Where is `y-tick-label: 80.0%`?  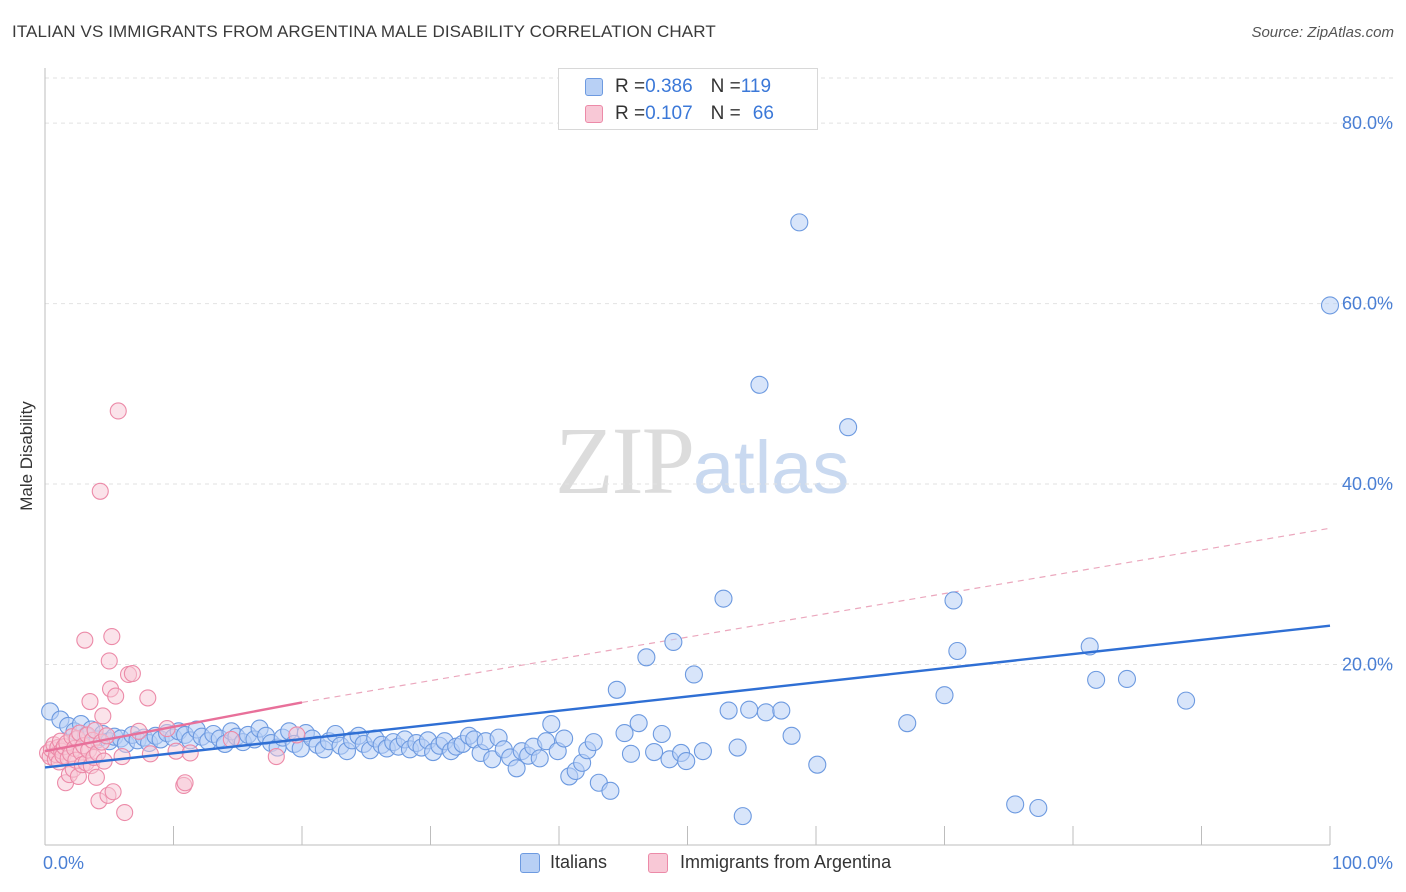 y-tick-label: 80.0% is located at coordinates (1367, 123).